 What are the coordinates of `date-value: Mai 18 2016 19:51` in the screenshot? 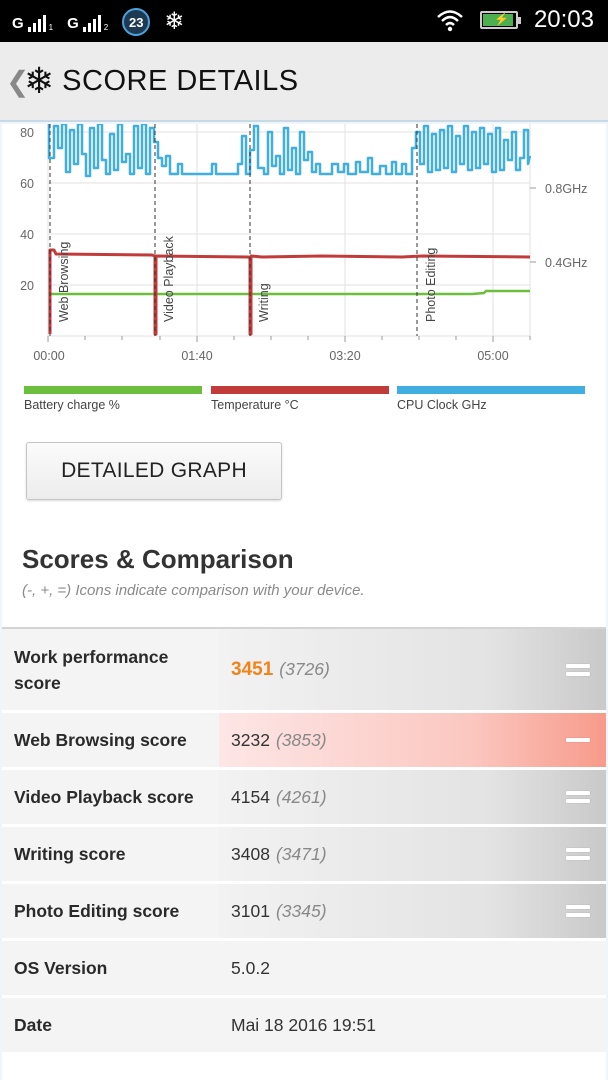 It's located at (303, 1024).